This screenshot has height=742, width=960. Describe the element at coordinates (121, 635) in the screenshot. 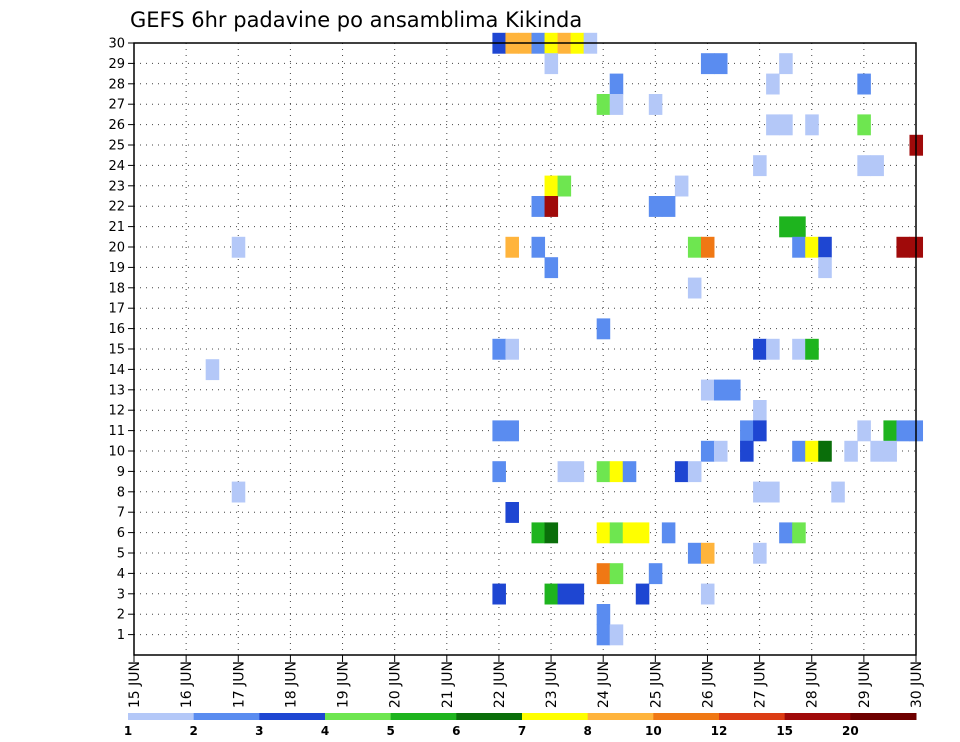

I see `y-tick-label: 1` at that location.